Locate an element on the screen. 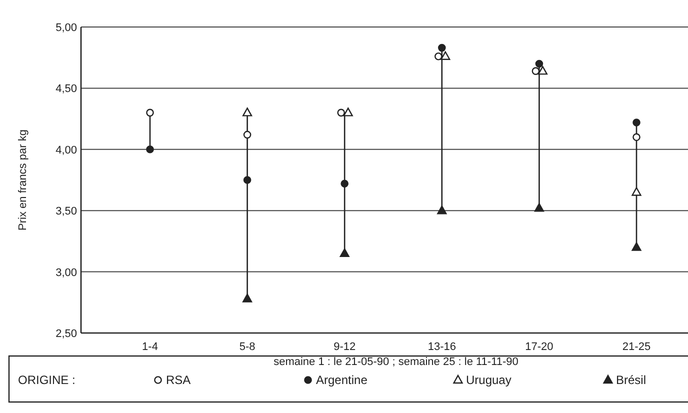 This screenshot has height=413, width=688. x-tick-label: 1-4 is located at coordinates (150, 347).